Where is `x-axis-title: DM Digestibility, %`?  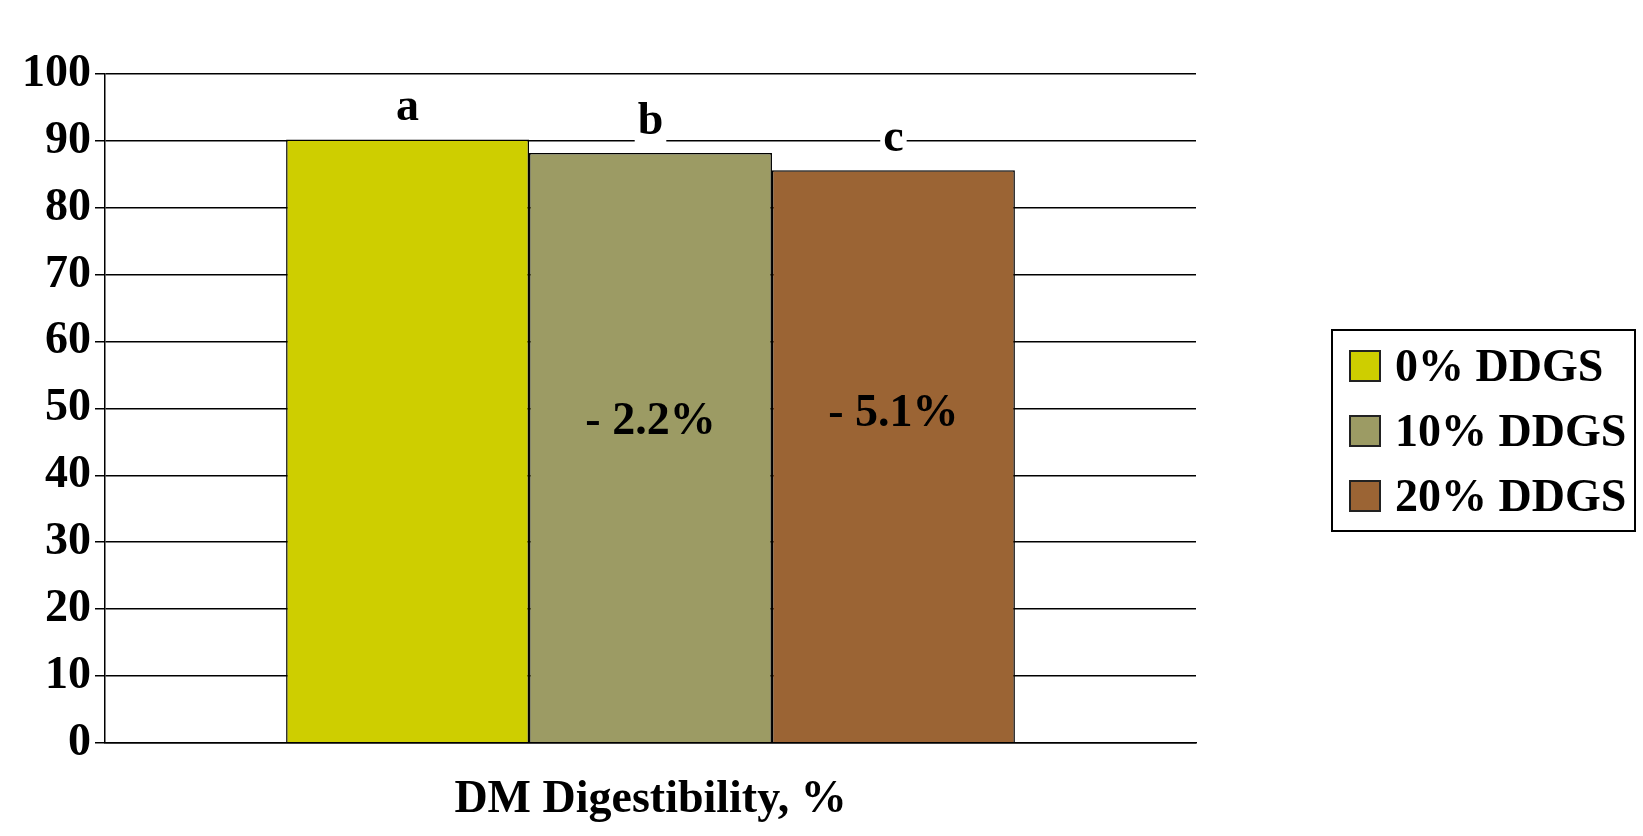 x-axis-title: DM Digestibility, % is located at coordinates (650, 797).